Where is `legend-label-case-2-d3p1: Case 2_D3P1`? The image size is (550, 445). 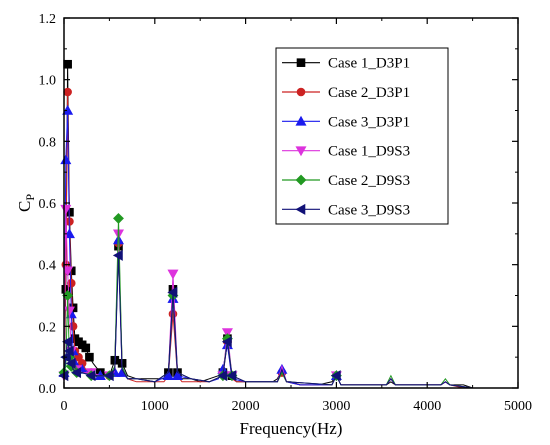
legend-label-case-2-d3p1: Case 2_D3P1 is located at coordinates (369, 93).